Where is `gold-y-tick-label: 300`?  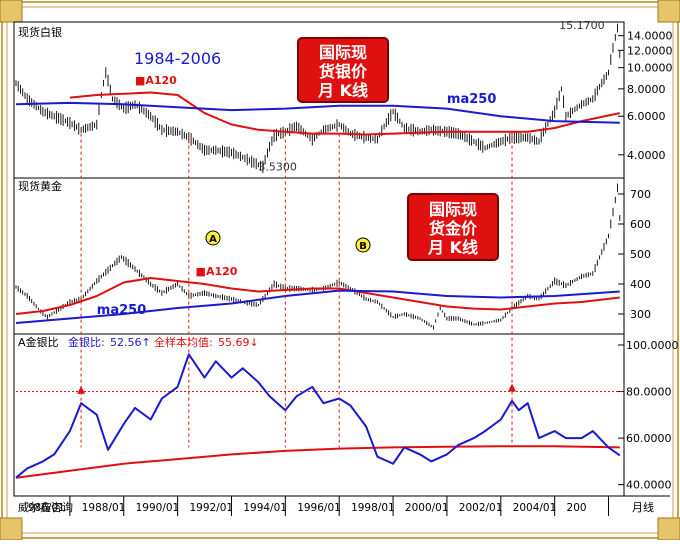 gold-y-tick-label: 300 is located at coordinates (640, 314).